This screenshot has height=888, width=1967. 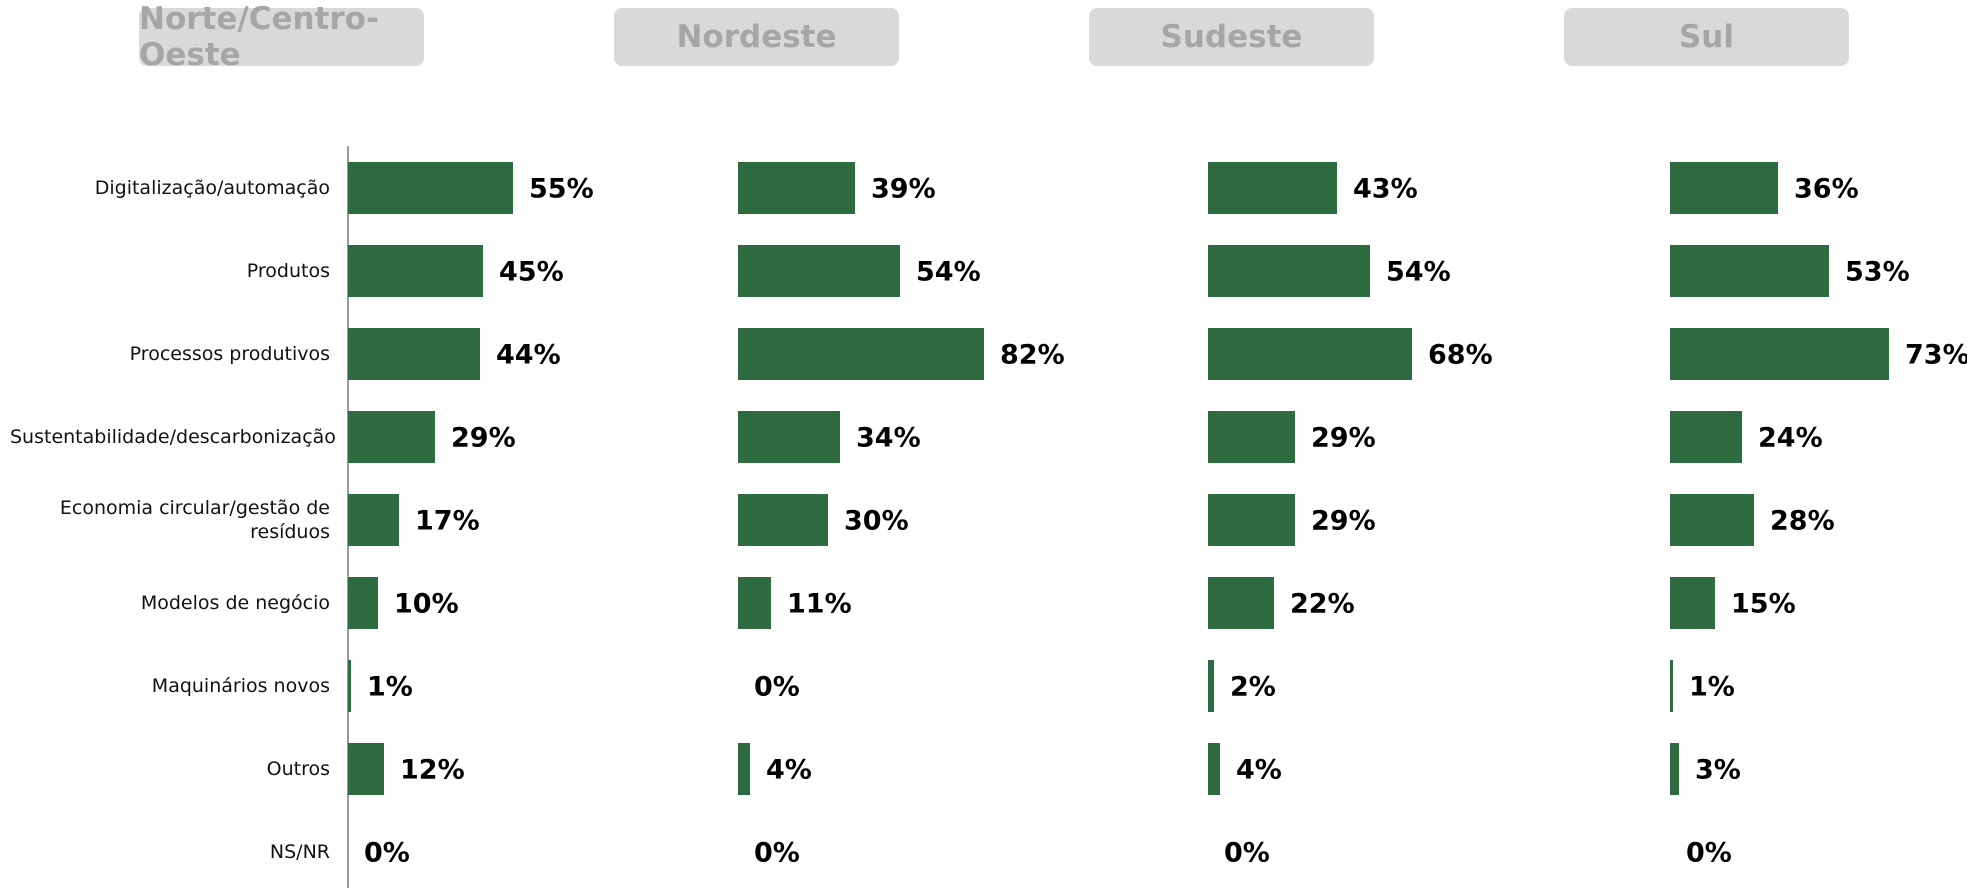 I want to click on value-label: 53%, so click(x=1877, y=272).